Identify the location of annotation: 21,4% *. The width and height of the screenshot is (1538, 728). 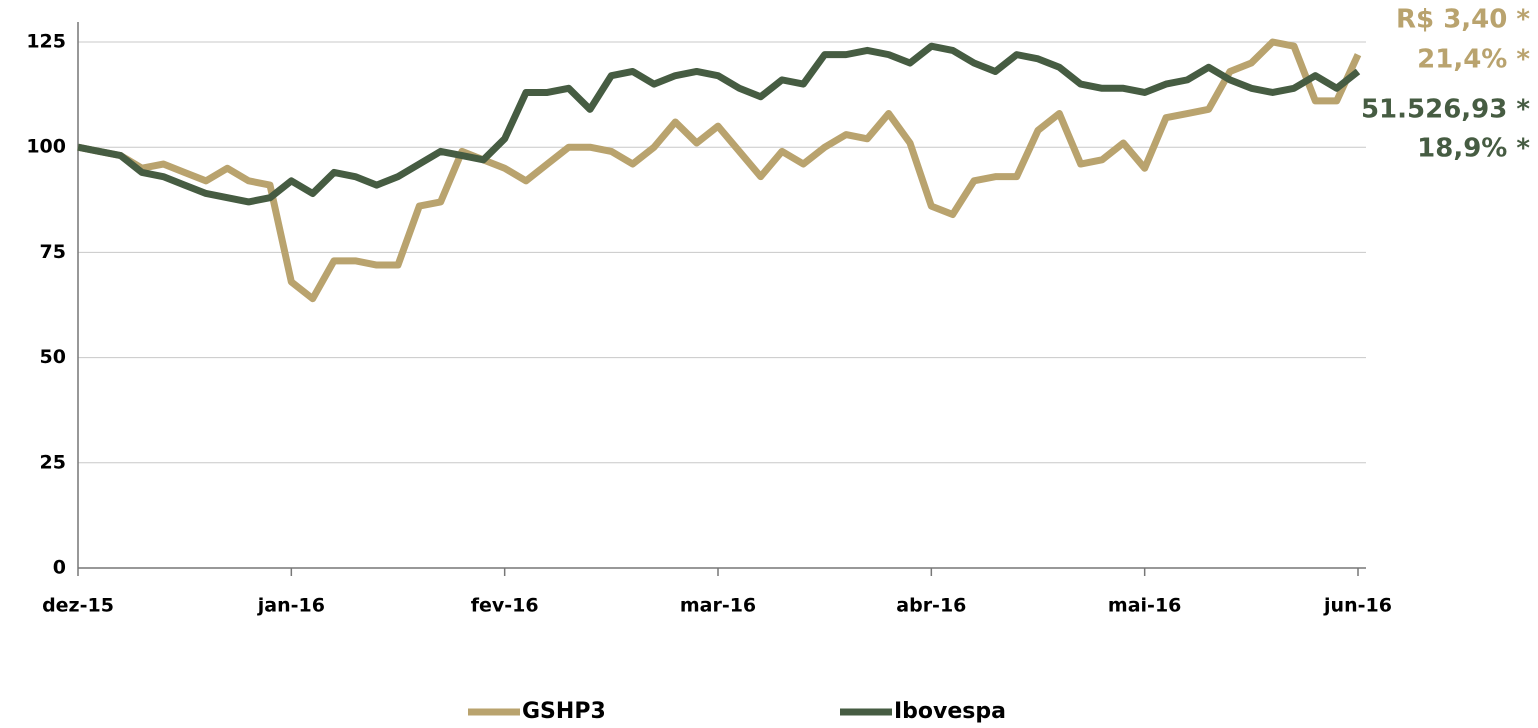
(1473, 60).